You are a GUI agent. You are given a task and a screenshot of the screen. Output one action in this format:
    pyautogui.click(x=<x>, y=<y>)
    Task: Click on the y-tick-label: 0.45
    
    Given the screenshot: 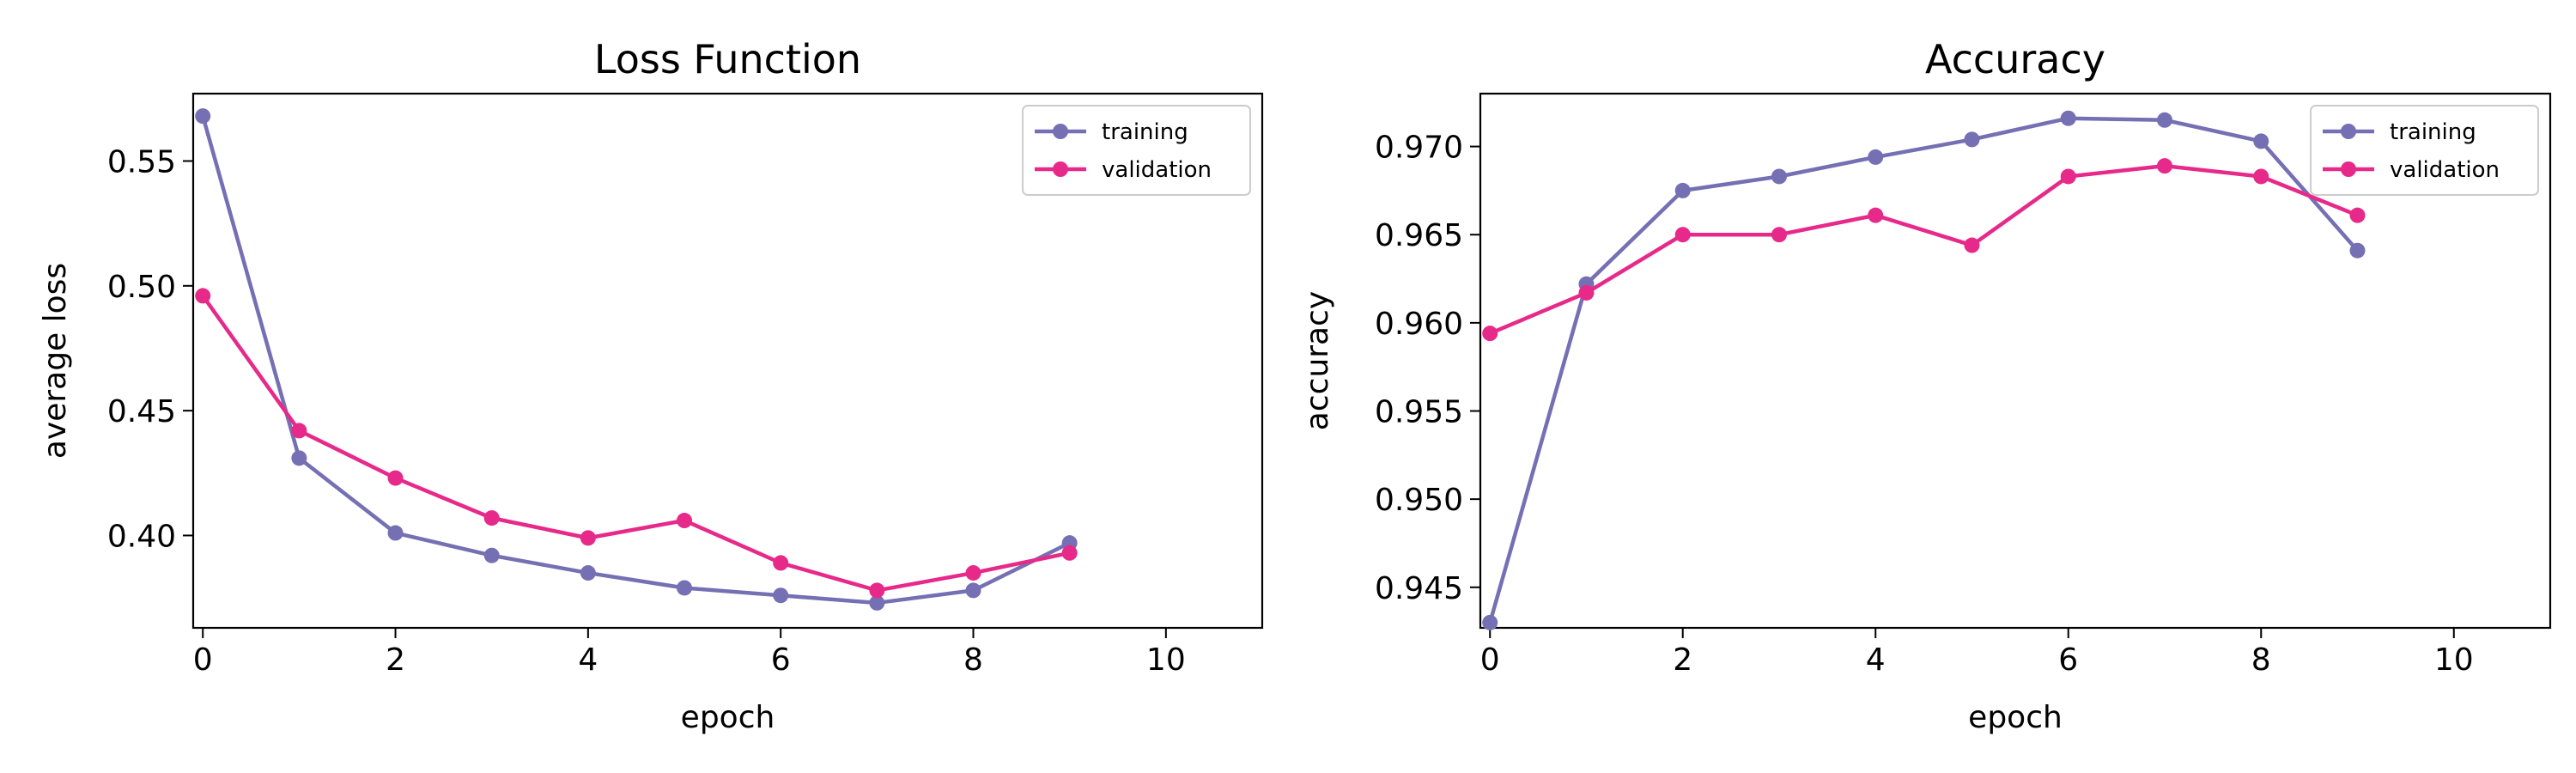 What is the action you would take?
    pyautogui.click(x=142, y=411)
    